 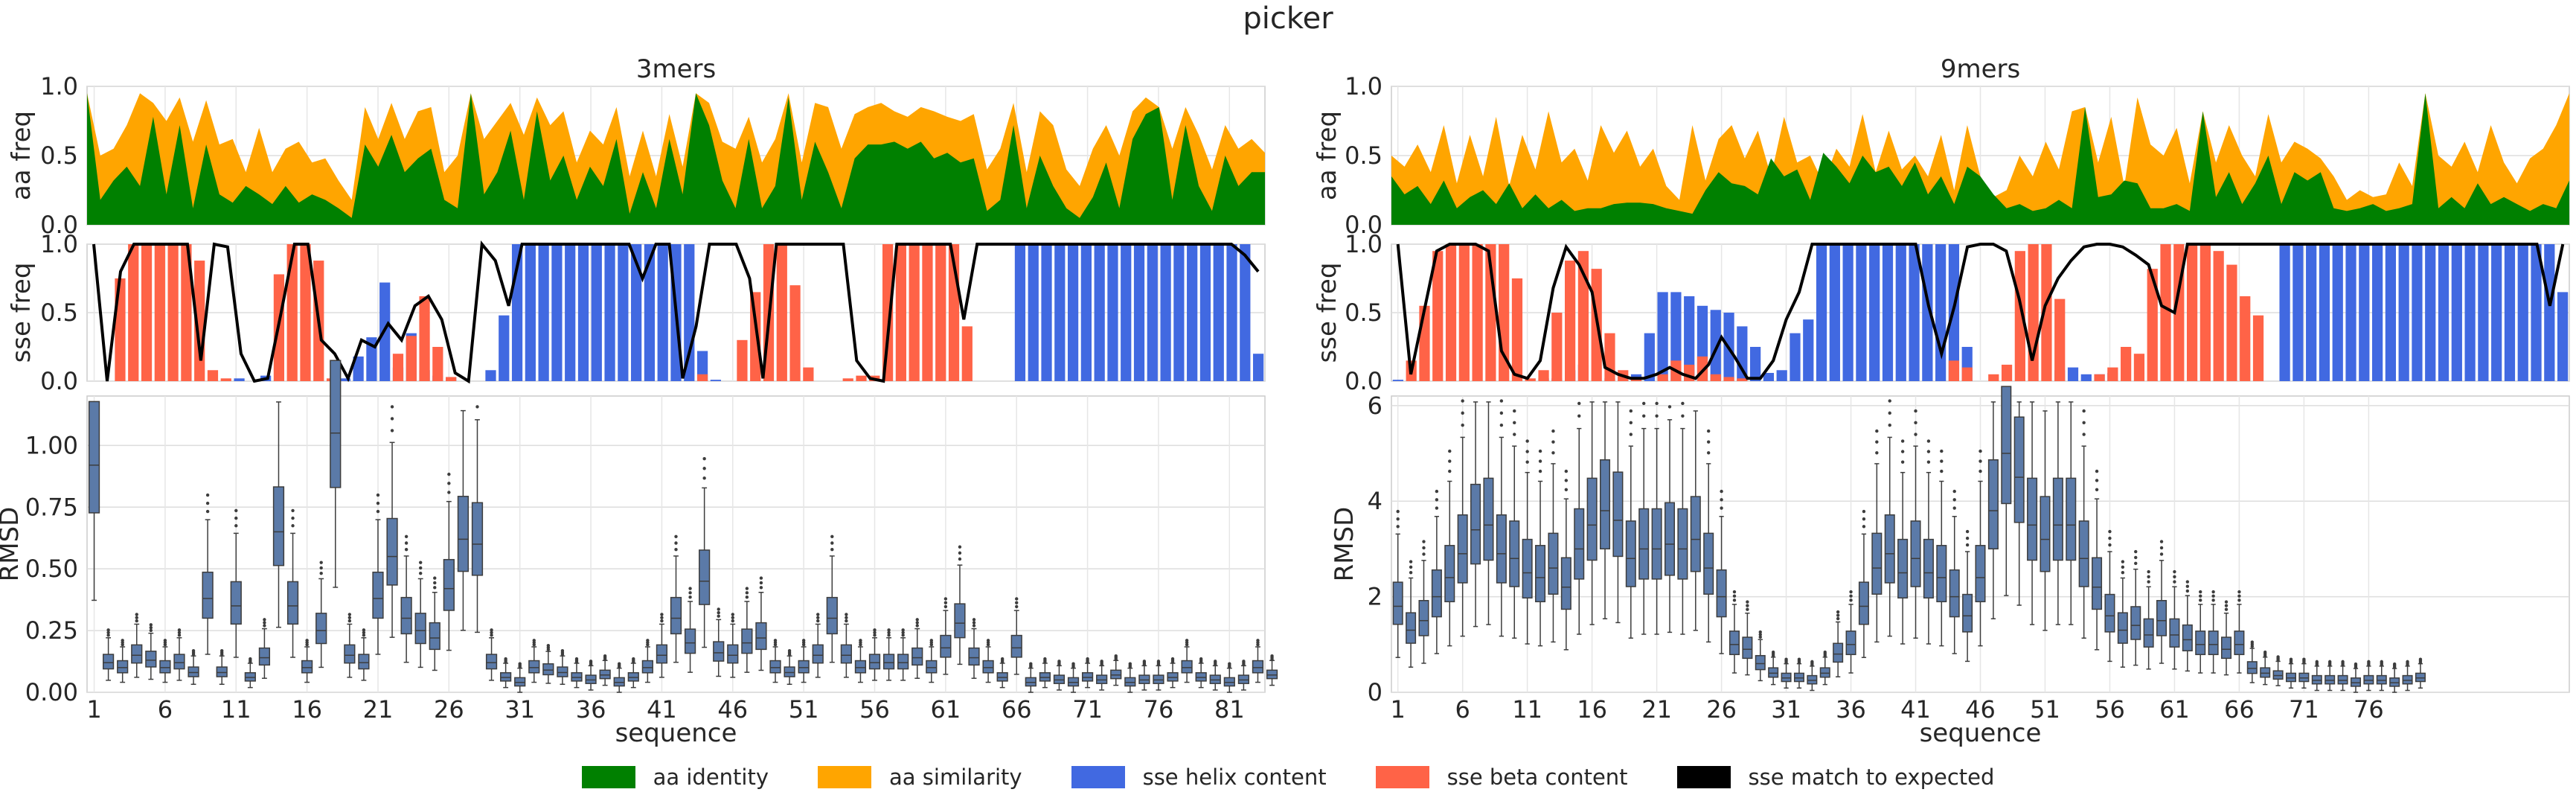 I want to click on aa-y-tick-label: 0.0, so click(x=1363, y=225).